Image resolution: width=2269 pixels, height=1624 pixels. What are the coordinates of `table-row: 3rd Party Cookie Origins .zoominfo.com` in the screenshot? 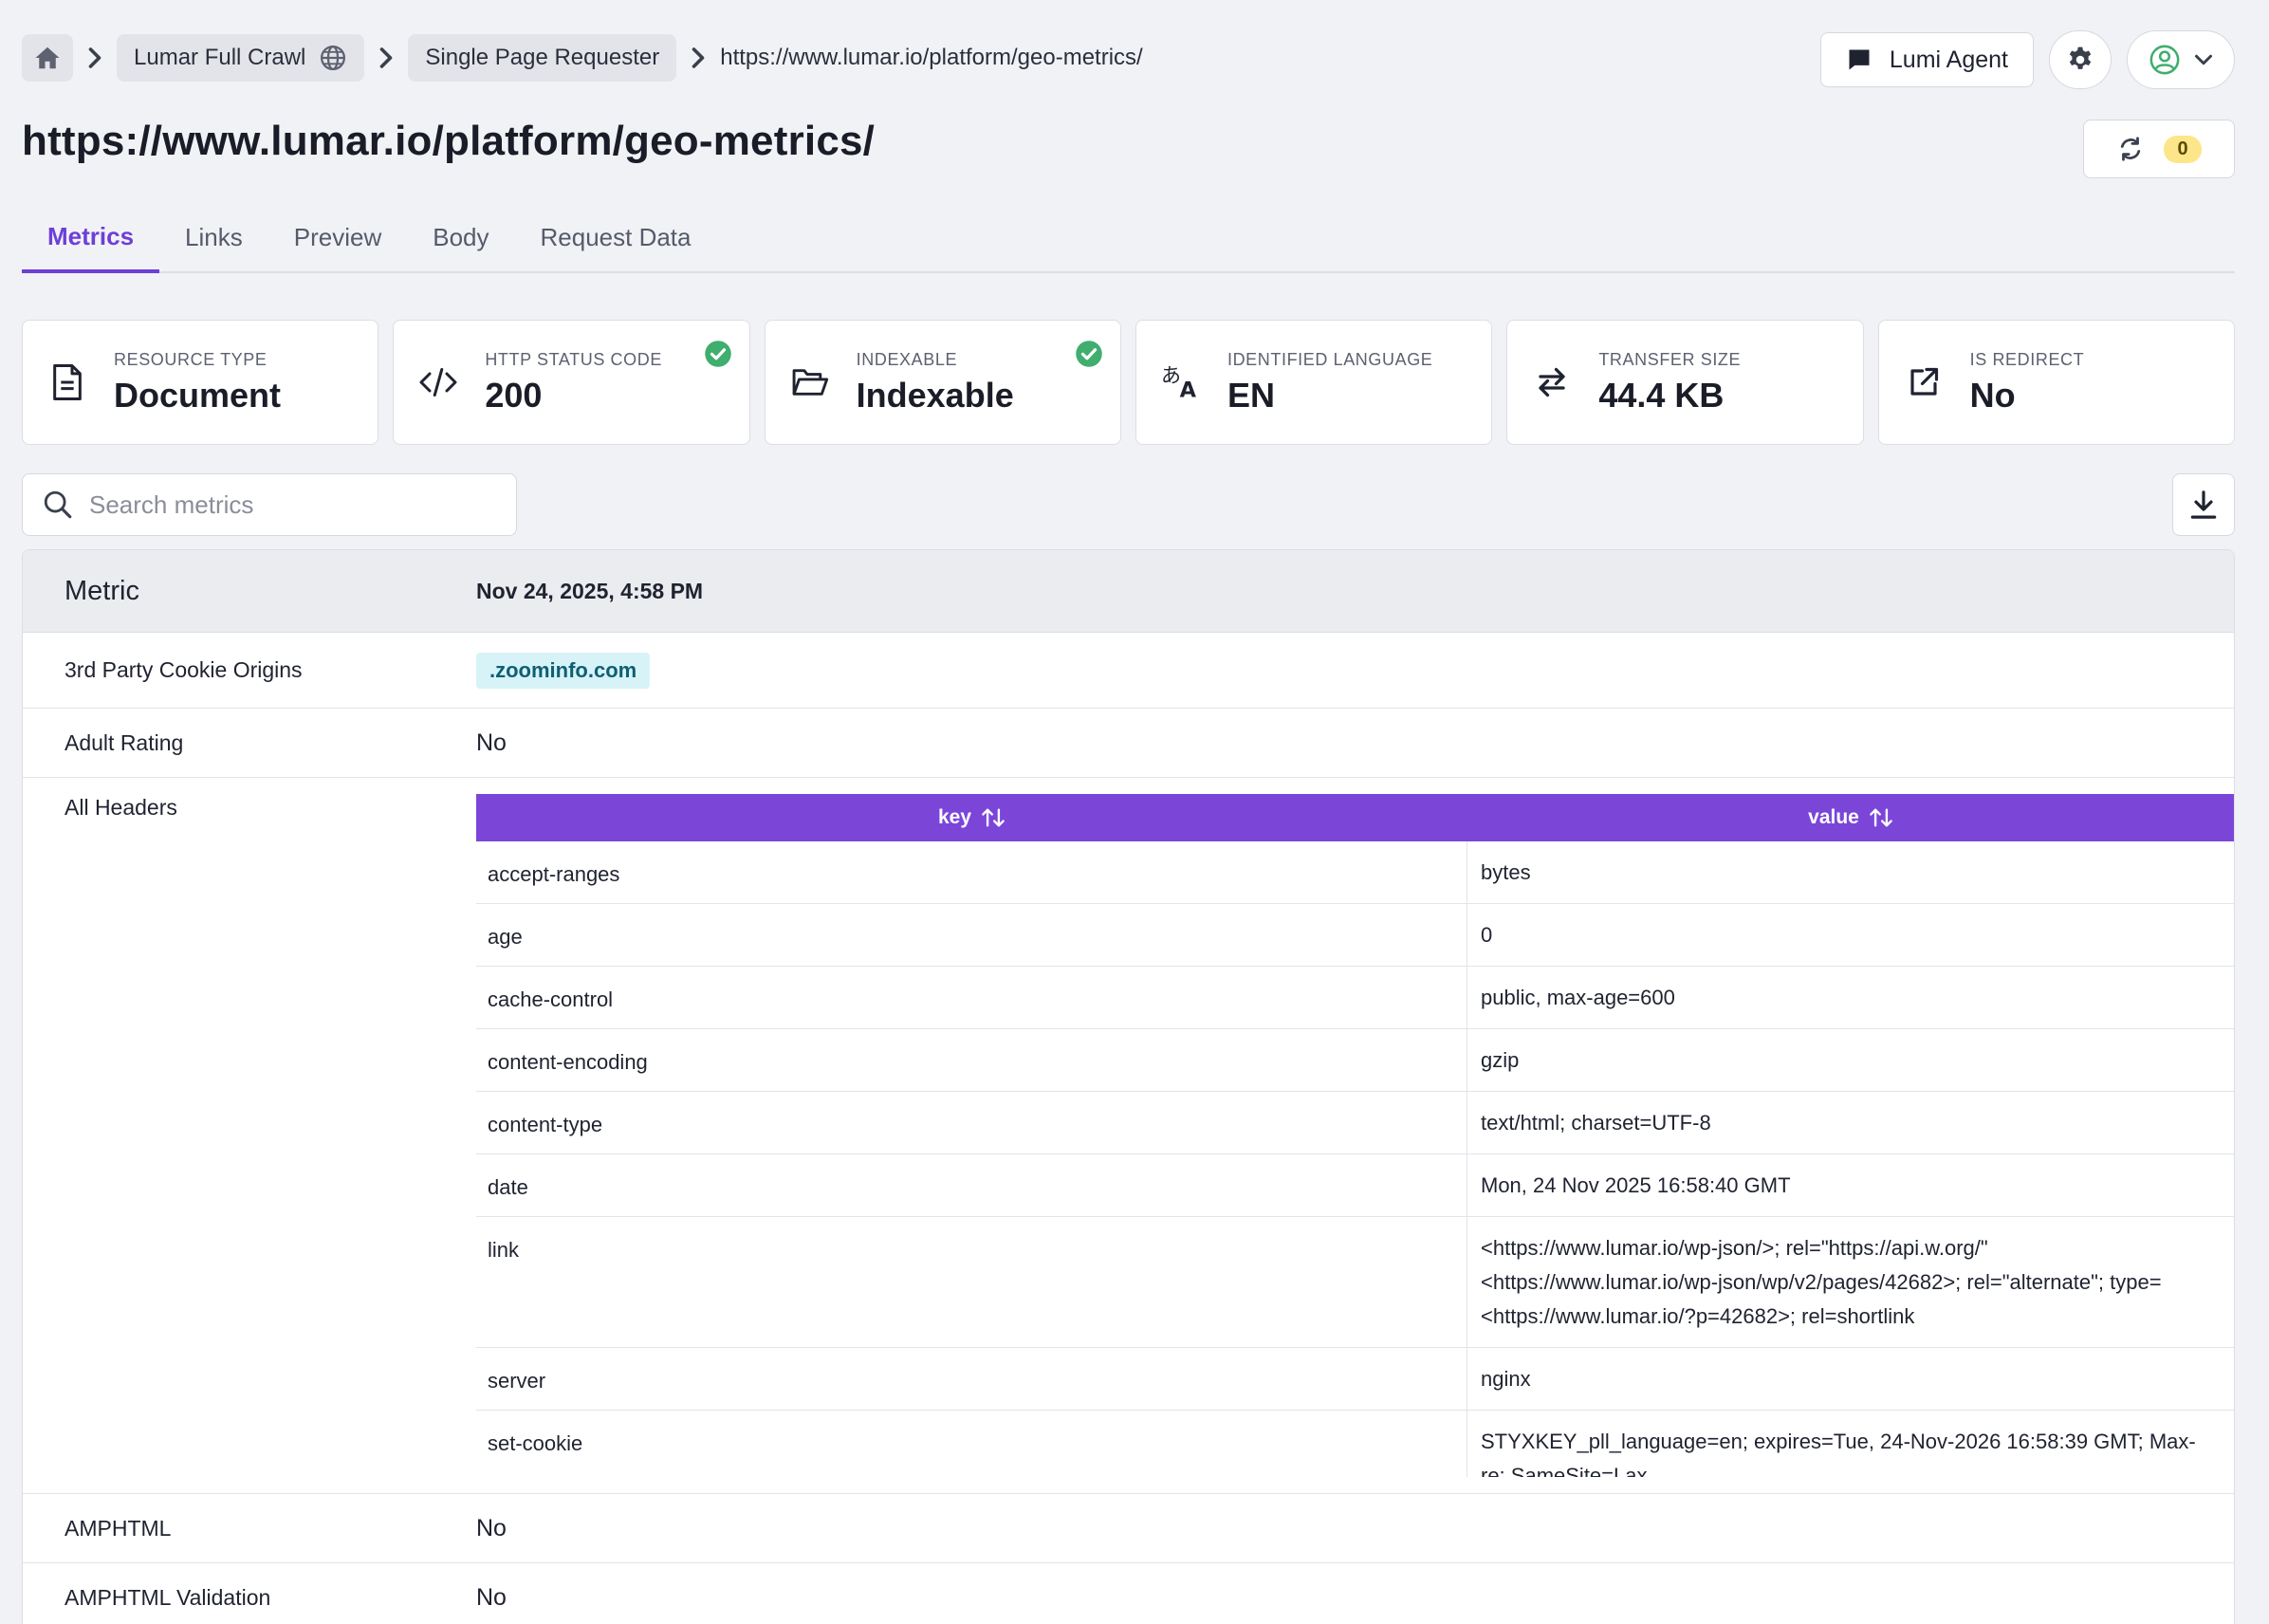 It's located at (1128, 671).